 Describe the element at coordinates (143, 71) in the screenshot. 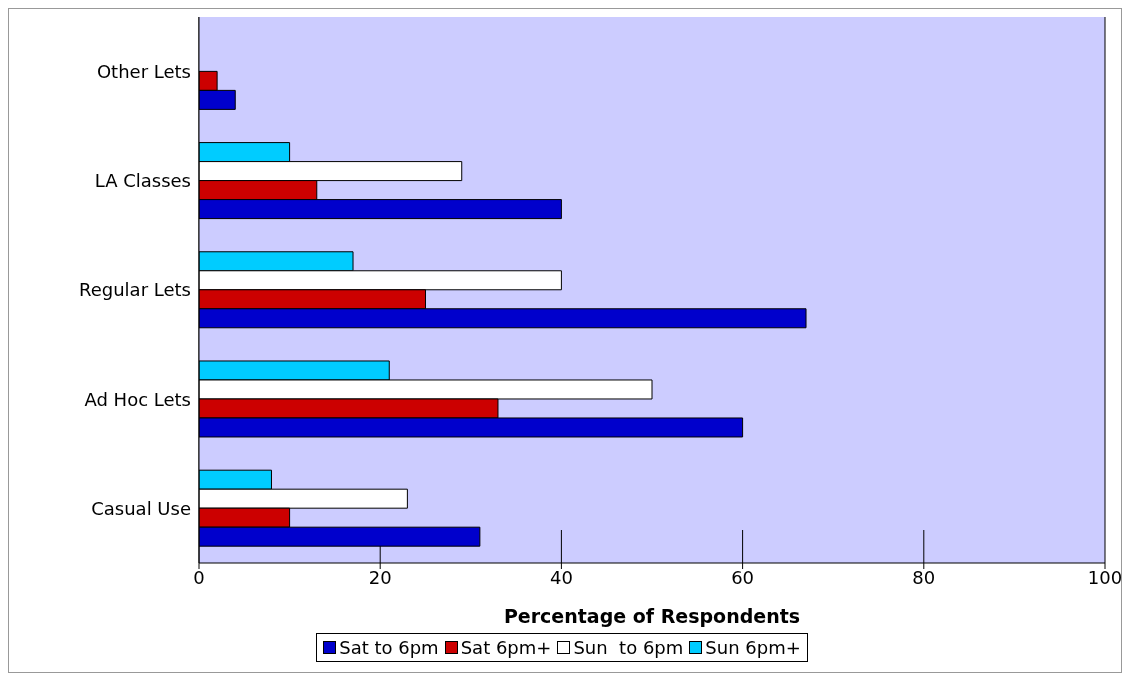

I see `y-tick-label: Other Lets` at that location.